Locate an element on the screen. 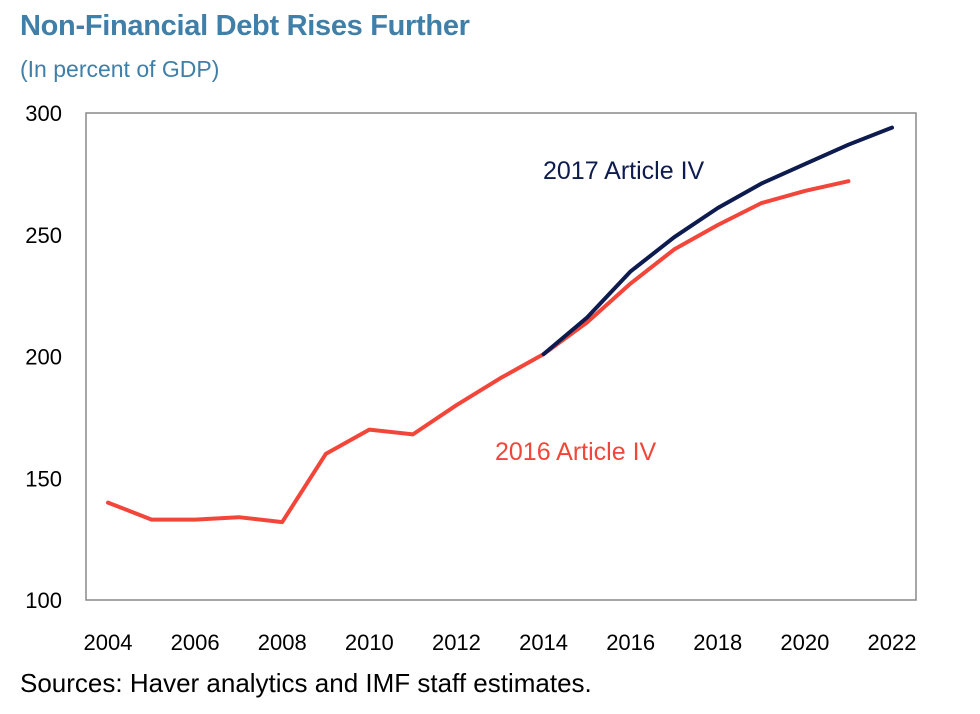 The height and width of the screenshot is (714, 980). series-label-2016: 2016 Article IV is located at coordinates (576, 452).